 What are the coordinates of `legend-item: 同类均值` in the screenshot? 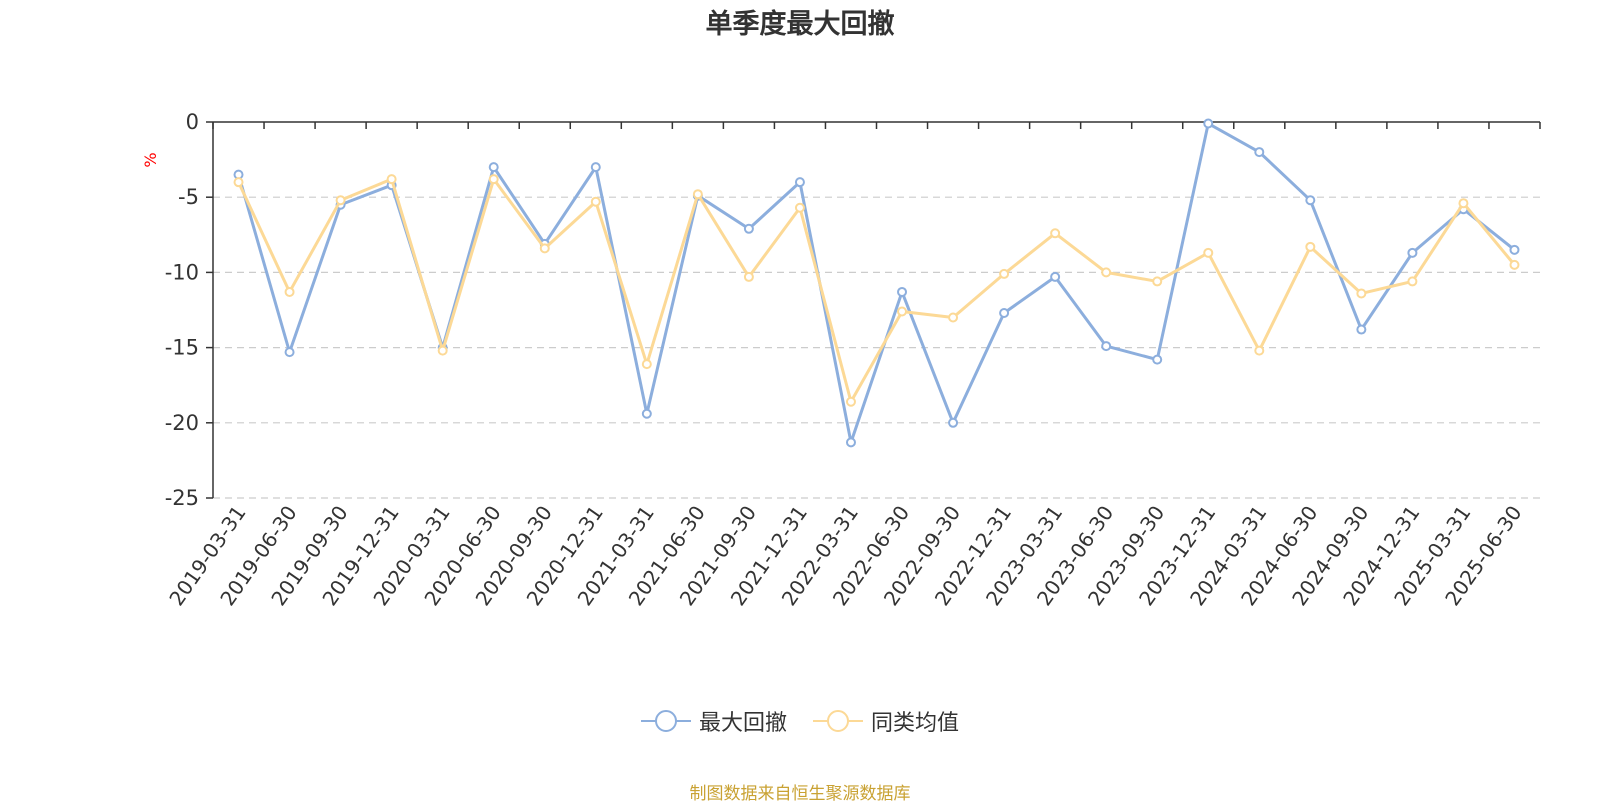 It's located at (886, 721).